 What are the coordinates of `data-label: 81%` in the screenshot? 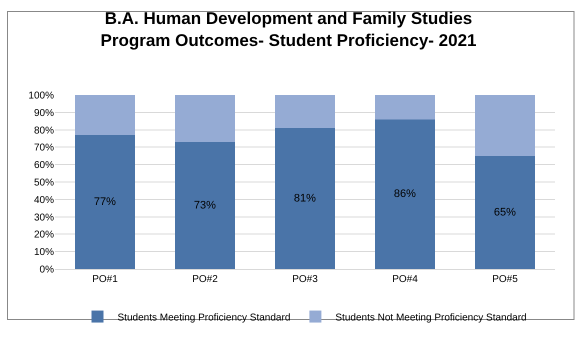 It's located at (305, 198).